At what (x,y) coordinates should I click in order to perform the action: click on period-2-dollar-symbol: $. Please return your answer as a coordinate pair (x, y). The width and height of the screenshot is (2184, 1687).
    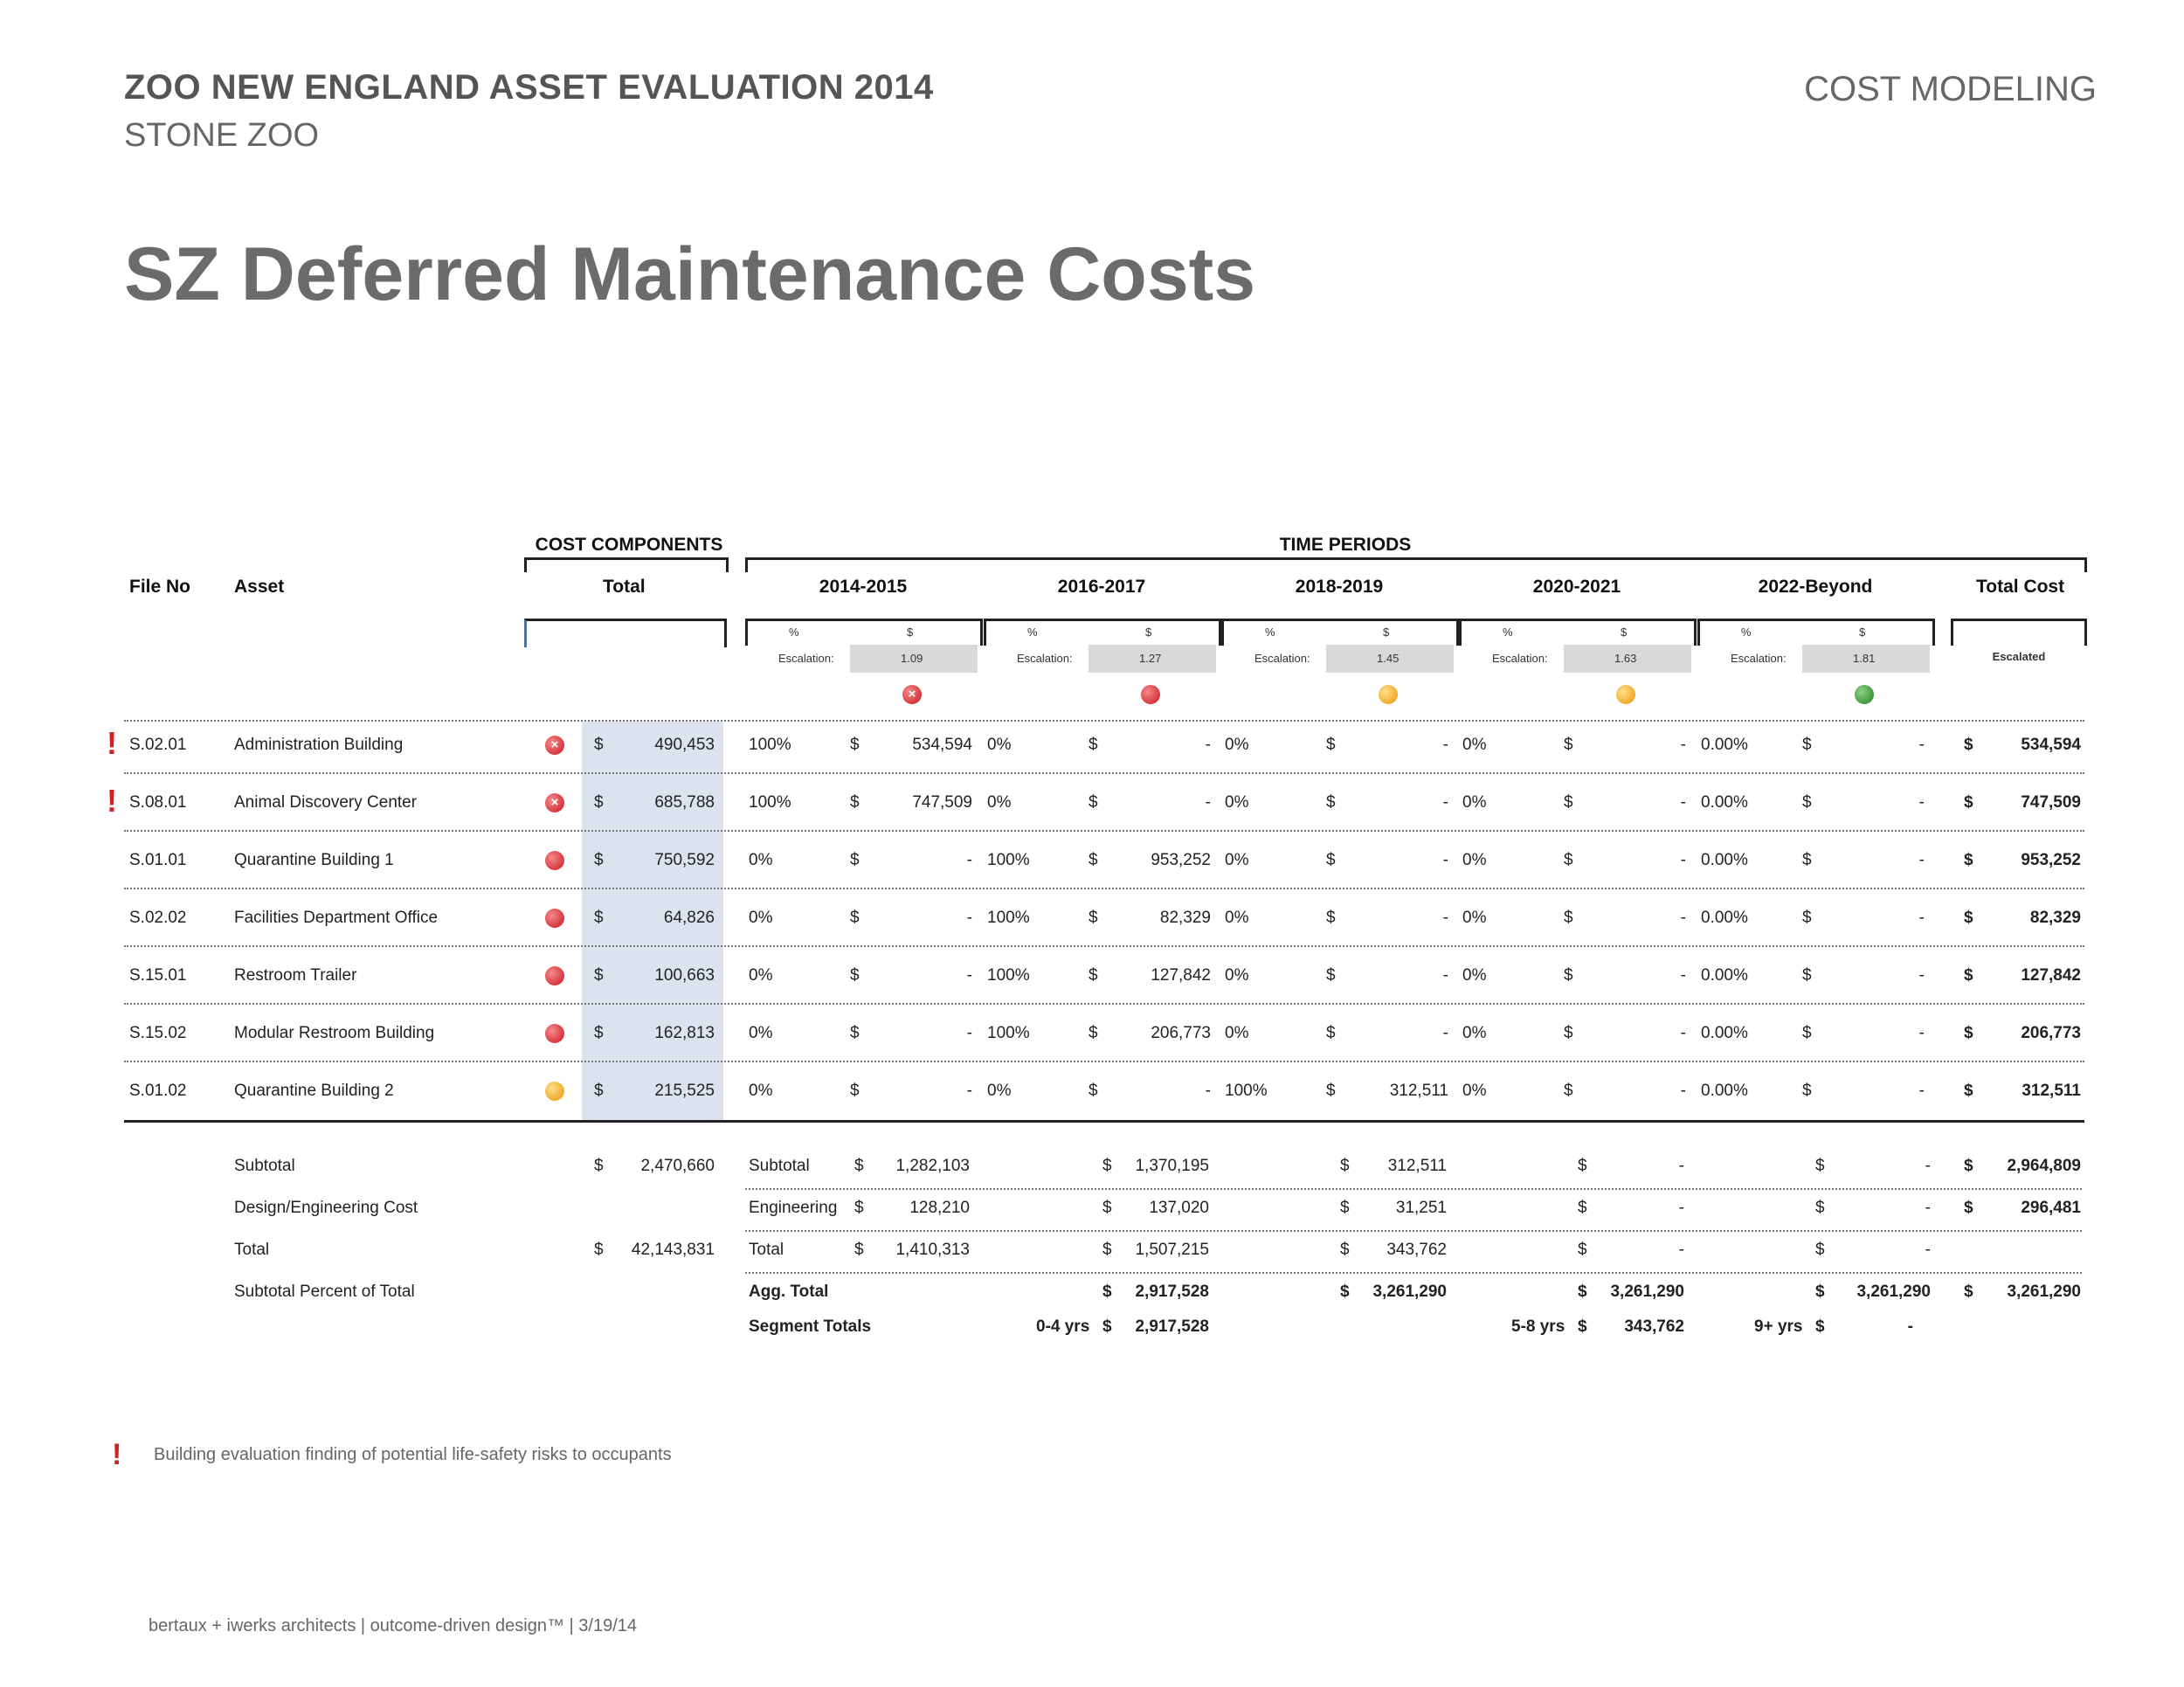
    Looking at the image, I should click on (1148, 632).